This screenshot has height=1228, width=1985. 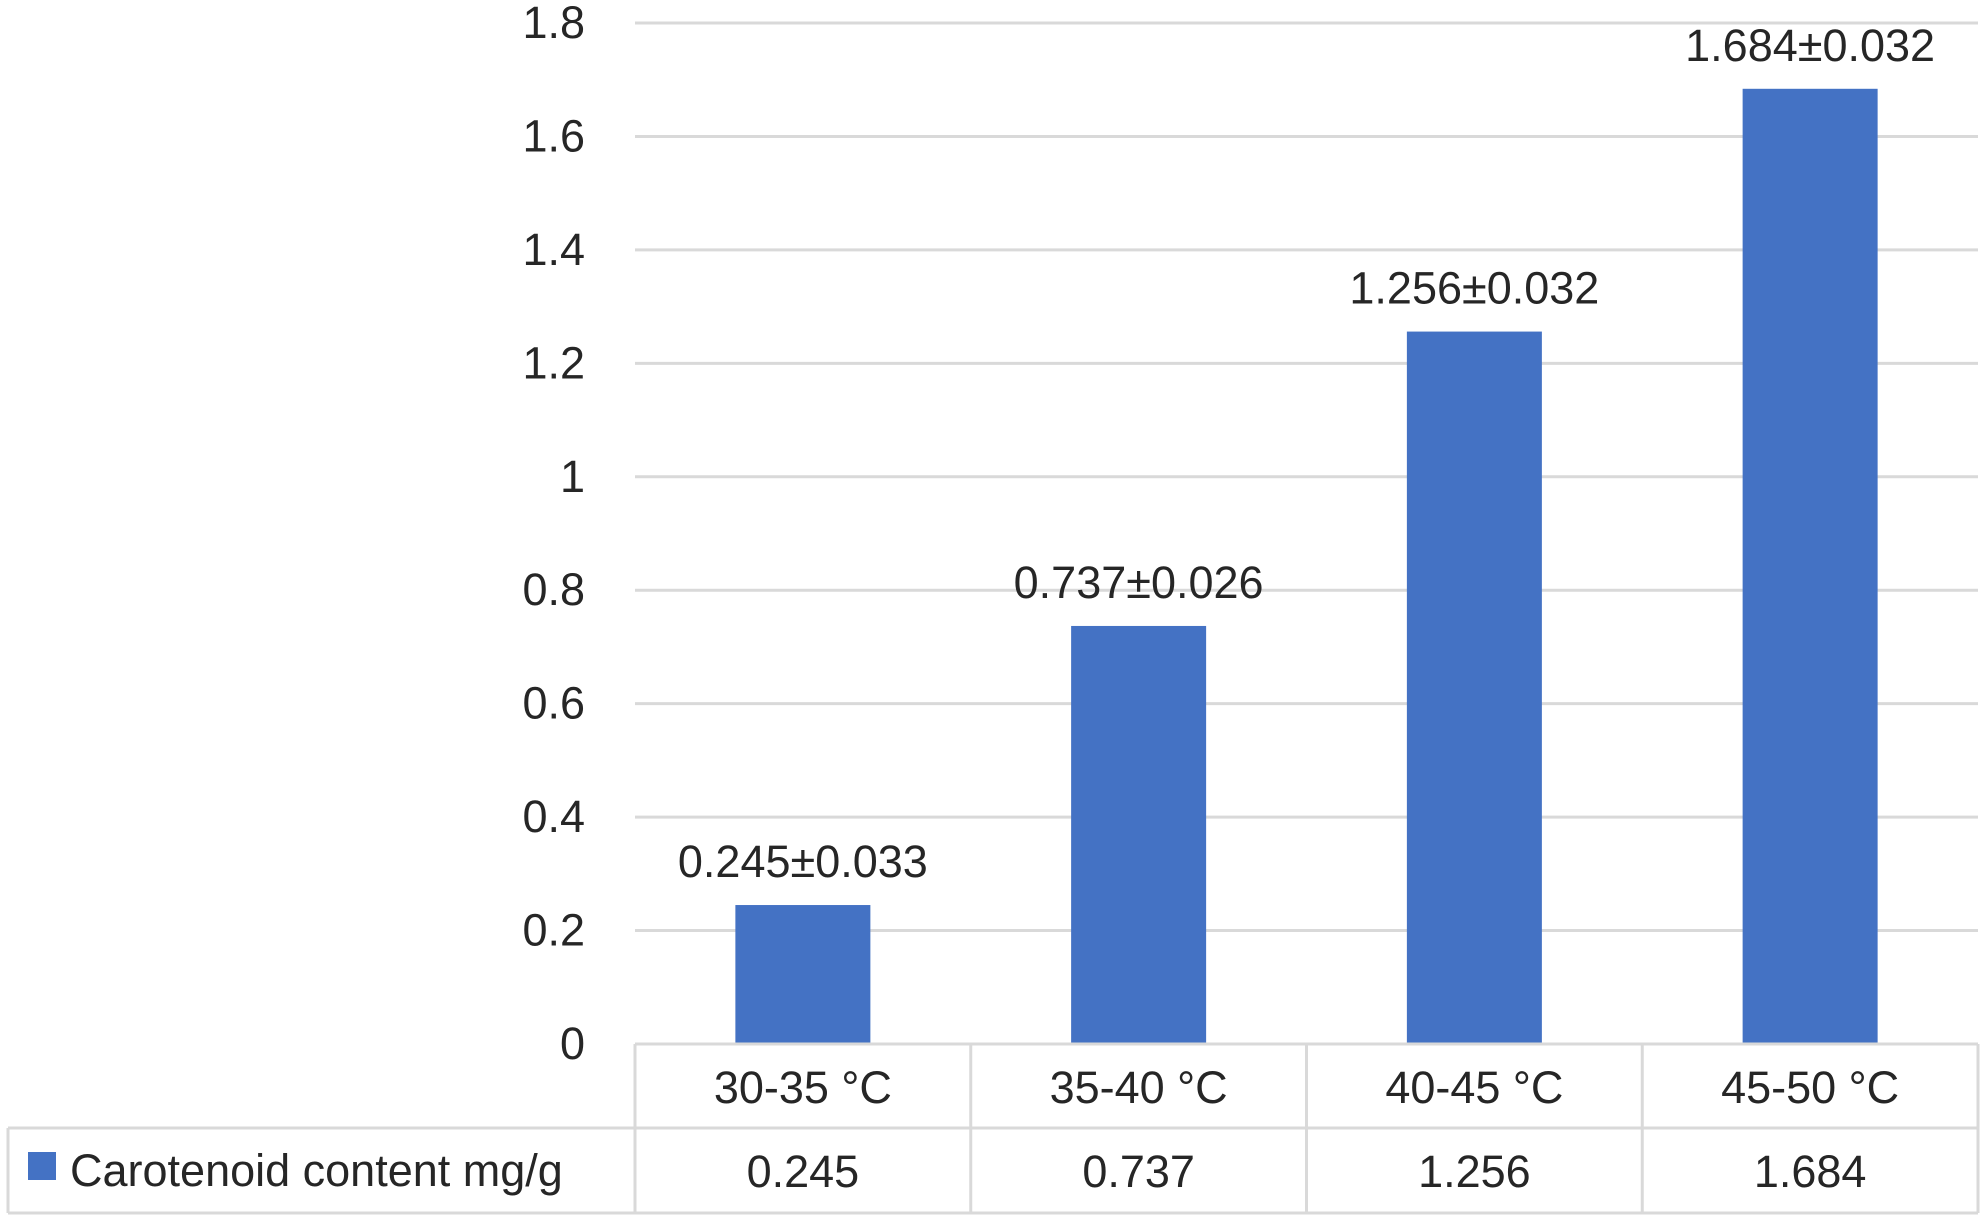 I want to click on data-label: 0.245±0.033, so click(x=803, y=861).